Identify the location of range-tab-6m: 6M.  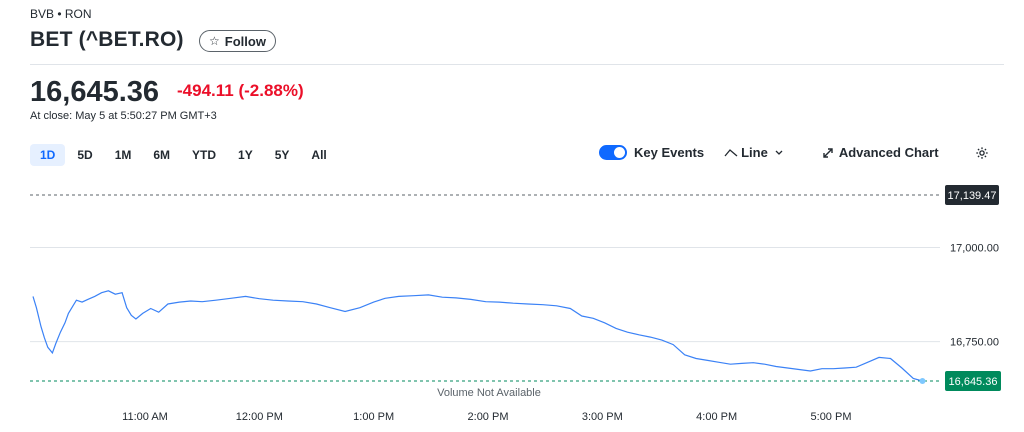
(162, 155).